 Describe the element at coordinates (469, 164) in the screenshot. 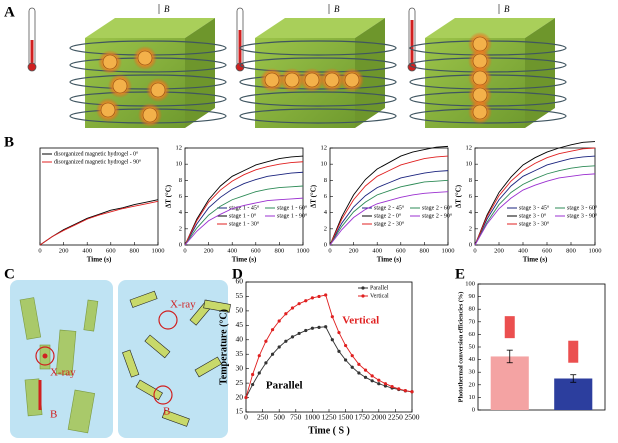

I see `y-tick-label: 10` at that location.